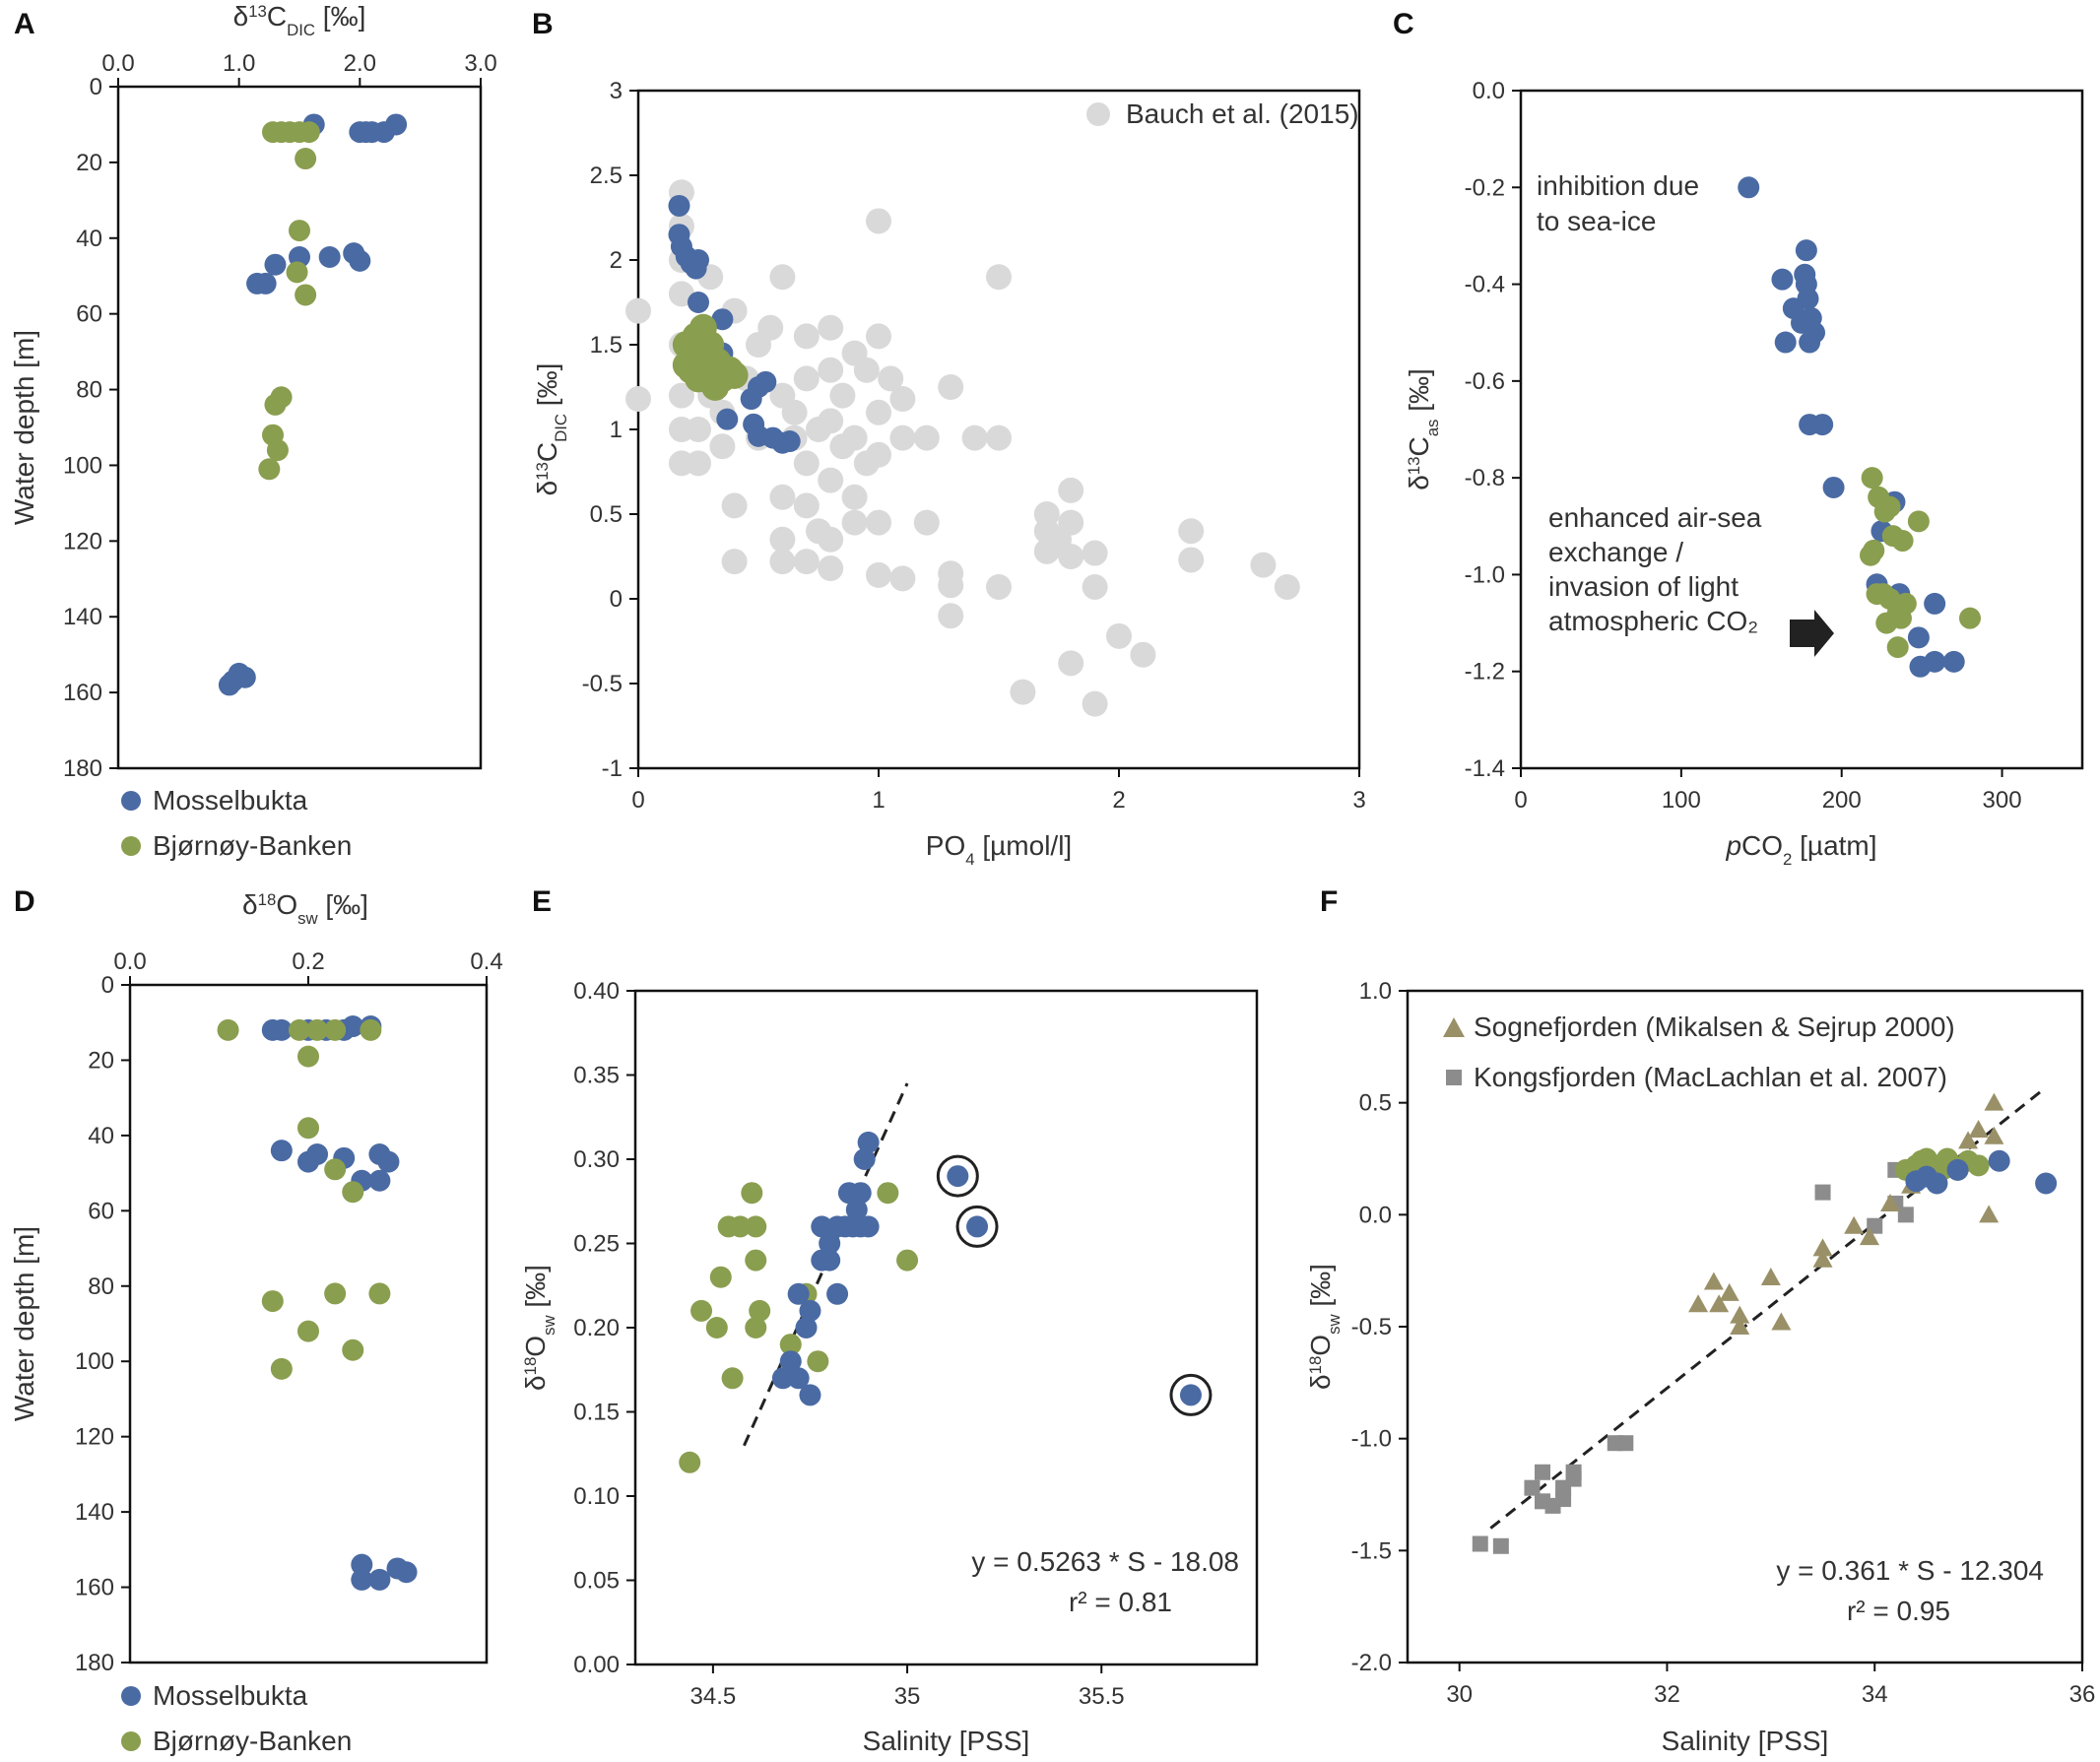 The image size is (2100, 1762). I want to click on x-tick-label-c: 0, so click(1520, 800).